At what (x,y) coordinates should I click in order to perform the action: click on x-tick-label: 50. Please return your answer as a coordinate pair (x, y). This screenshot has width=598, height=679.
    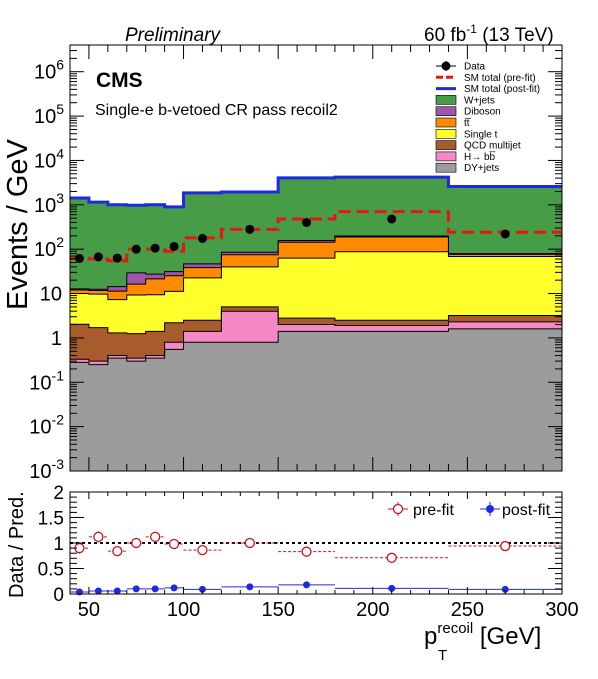
    Looking at the image, I should click on (89, 610).